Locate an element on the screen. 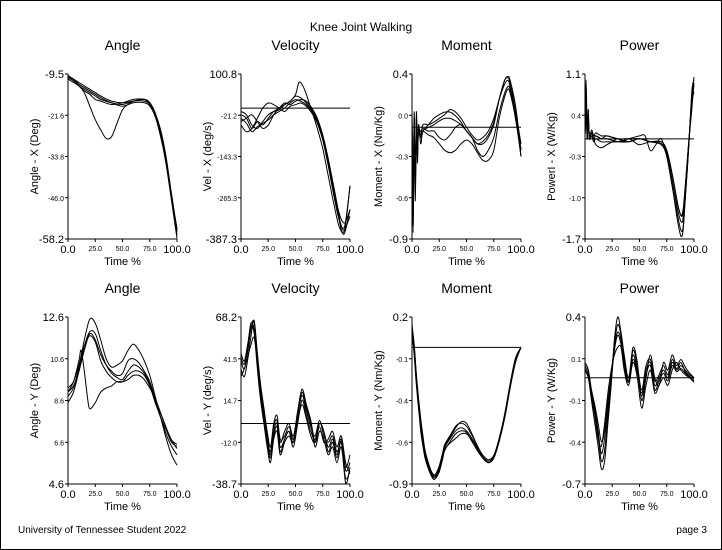  y-tick-label: -1.0 is located at coordinates (575, 199).